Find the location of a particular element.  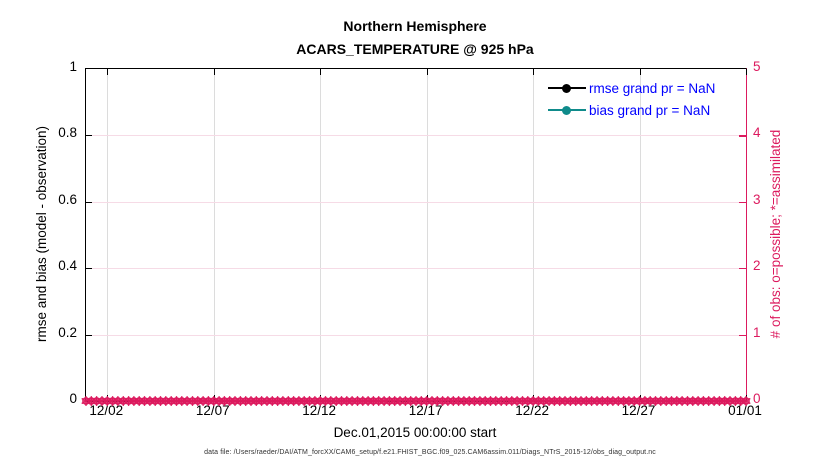

possible-obs-markers is located at coordinates (416, 401).